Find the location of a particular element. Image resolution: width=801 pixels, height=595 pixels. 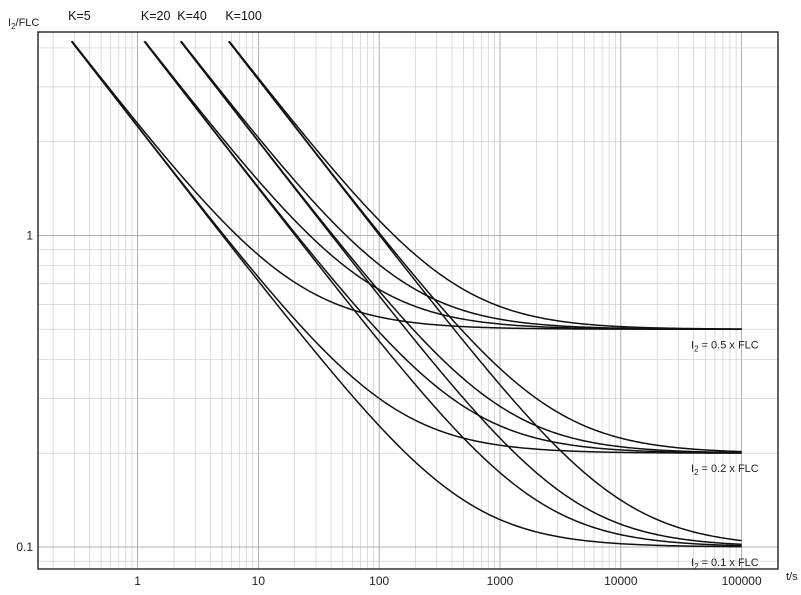

k-label: K=20 is located at coordinates (156, 16).